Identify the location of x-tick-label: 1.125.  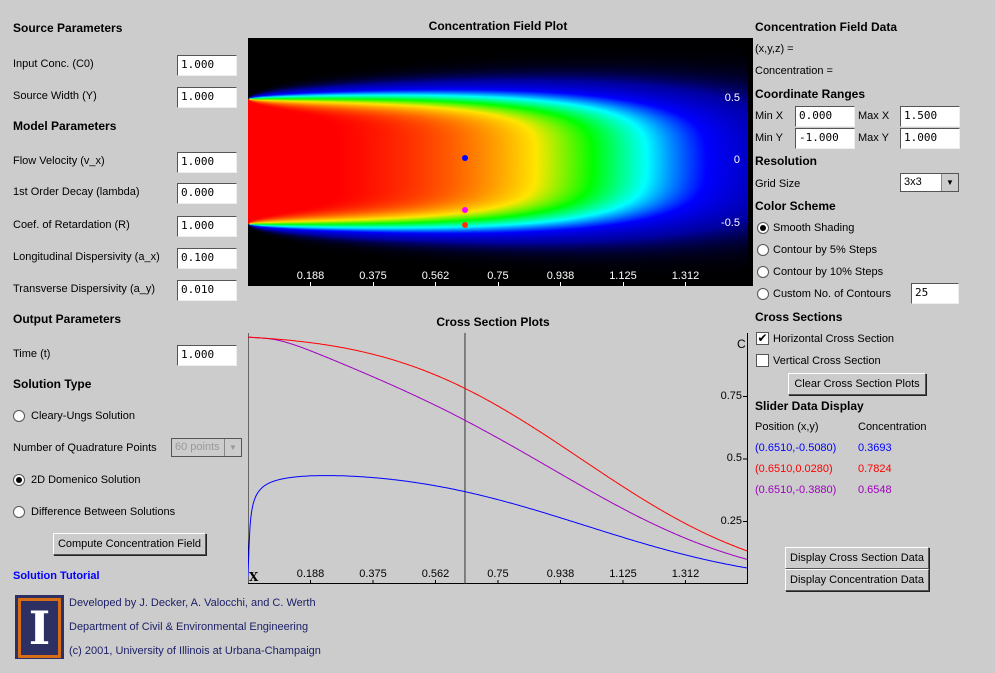
(623, 276).